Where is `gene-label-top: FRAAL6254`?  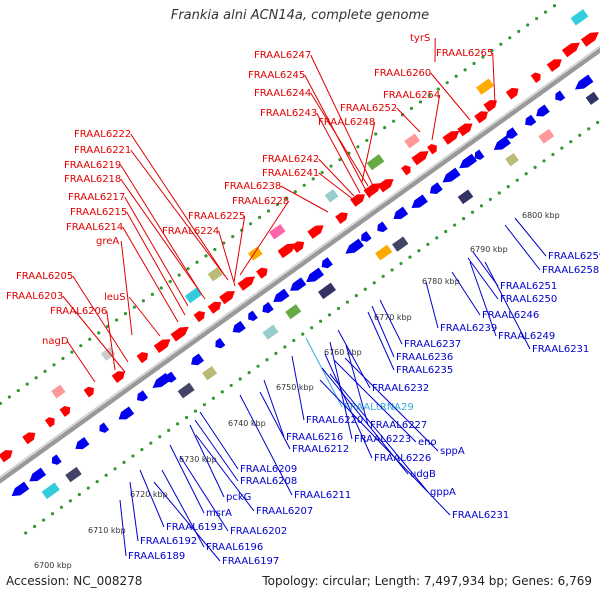 gene-label-top: FRAAL6254 is located at coordinates (411, 95).